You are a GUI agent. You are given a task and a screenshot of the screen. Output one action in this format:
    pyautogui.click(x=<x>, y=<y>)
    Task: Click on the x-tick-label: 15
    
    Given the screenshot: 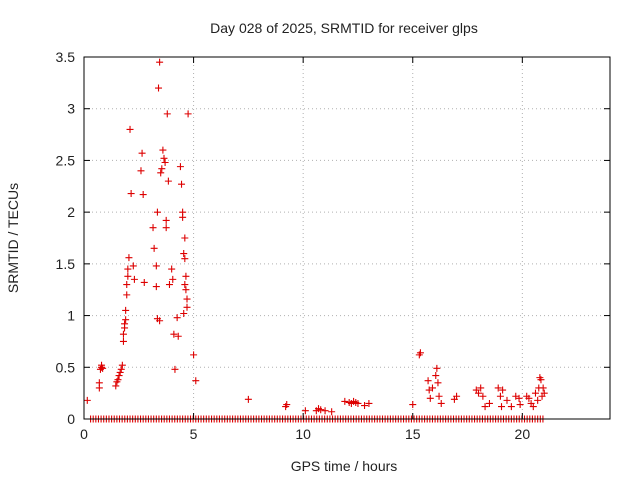 What is the action you would take?
    pyautogui.click(x=413, y=434)
    